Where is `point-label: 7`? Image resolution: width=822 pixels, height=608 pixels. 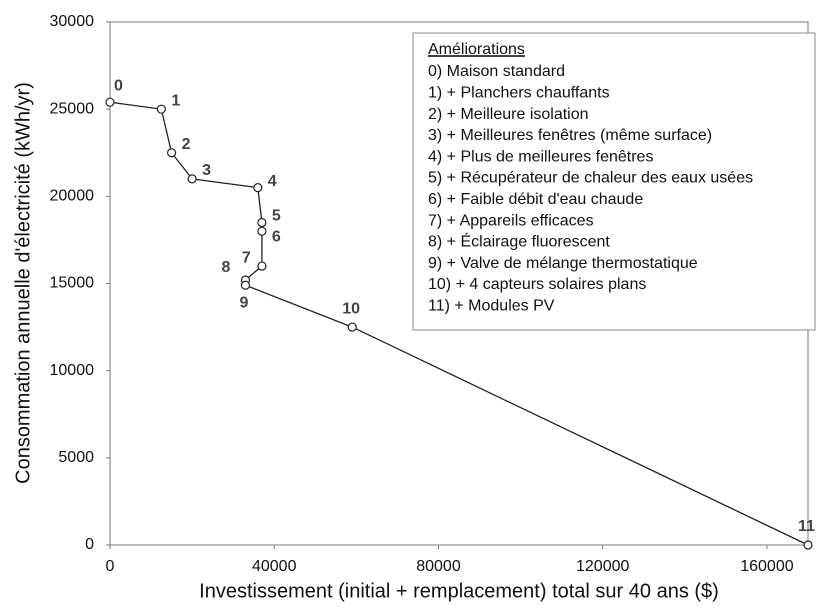 point-label: 7 is located at coordinates (246, 257).